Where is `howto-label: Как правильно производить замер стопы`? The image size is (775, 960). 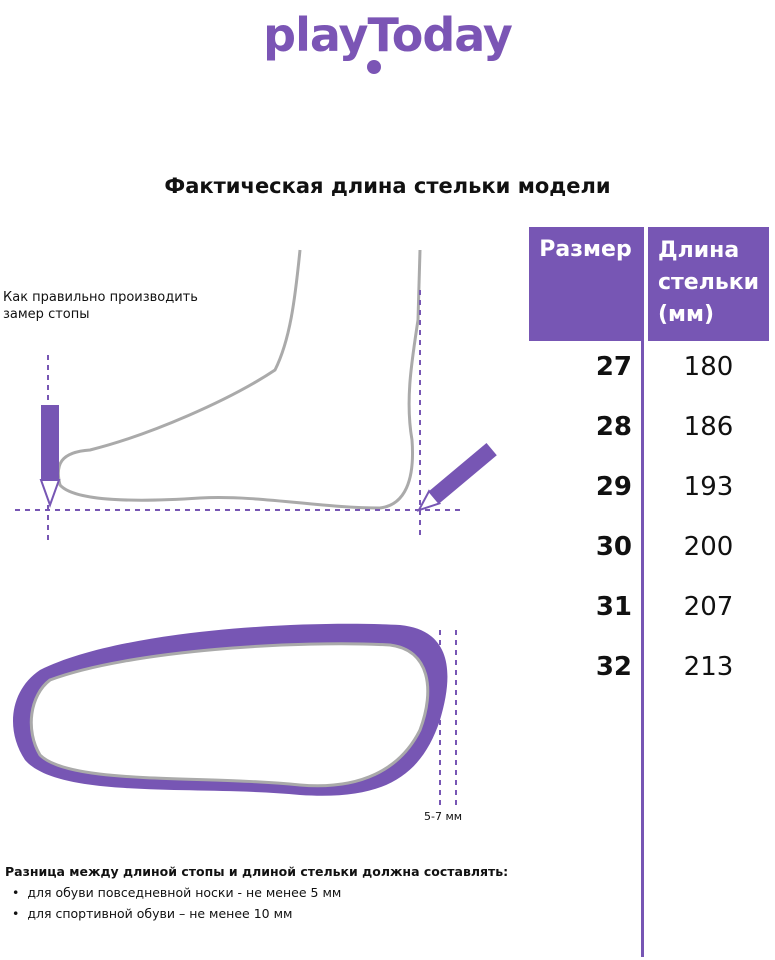 howto-label: Как правильно производить замер стопы is located at coordinates (100, 306).